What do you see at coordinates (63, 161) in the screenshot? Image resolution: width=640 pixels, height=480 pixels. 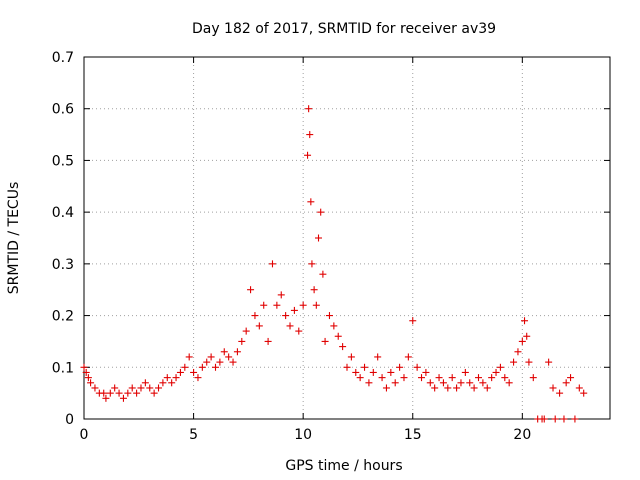 I see `y-tick-label: 0.5` at bounding box center [63, 161].